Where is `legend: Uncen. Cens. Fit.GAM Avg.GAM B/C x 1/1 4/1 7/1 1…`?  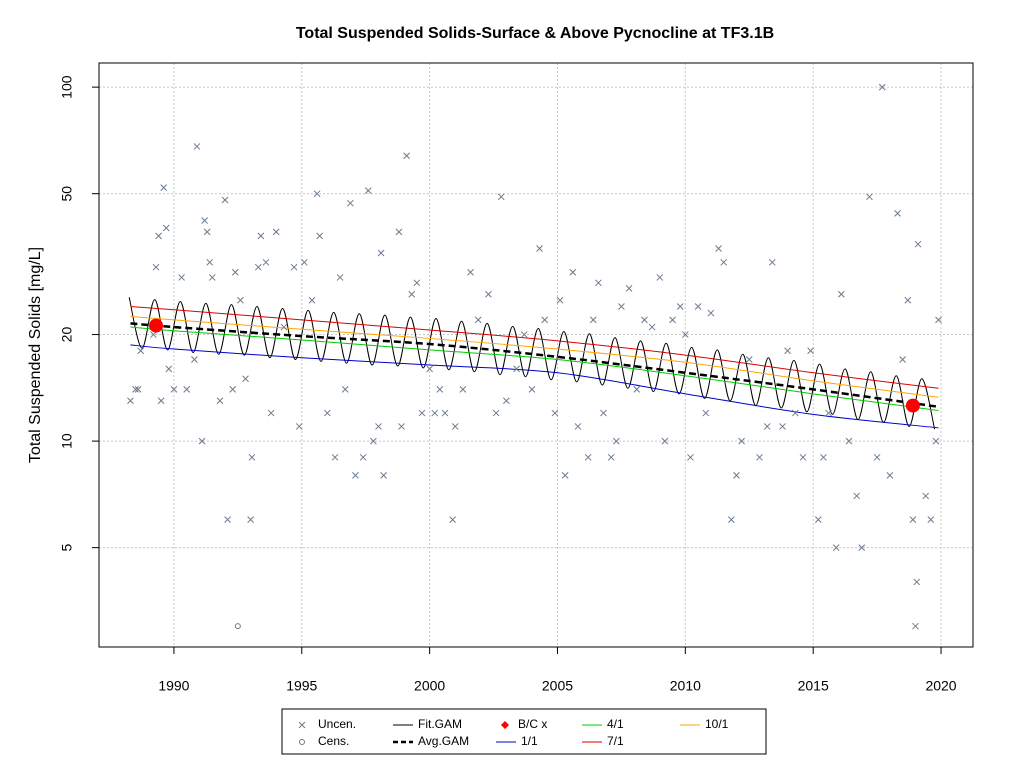 legend: Uncen. Cens. Fit.GAM Avg.GAM B/C x 1/1 4/1 7/1 1… is located at coordinates (513, 732).